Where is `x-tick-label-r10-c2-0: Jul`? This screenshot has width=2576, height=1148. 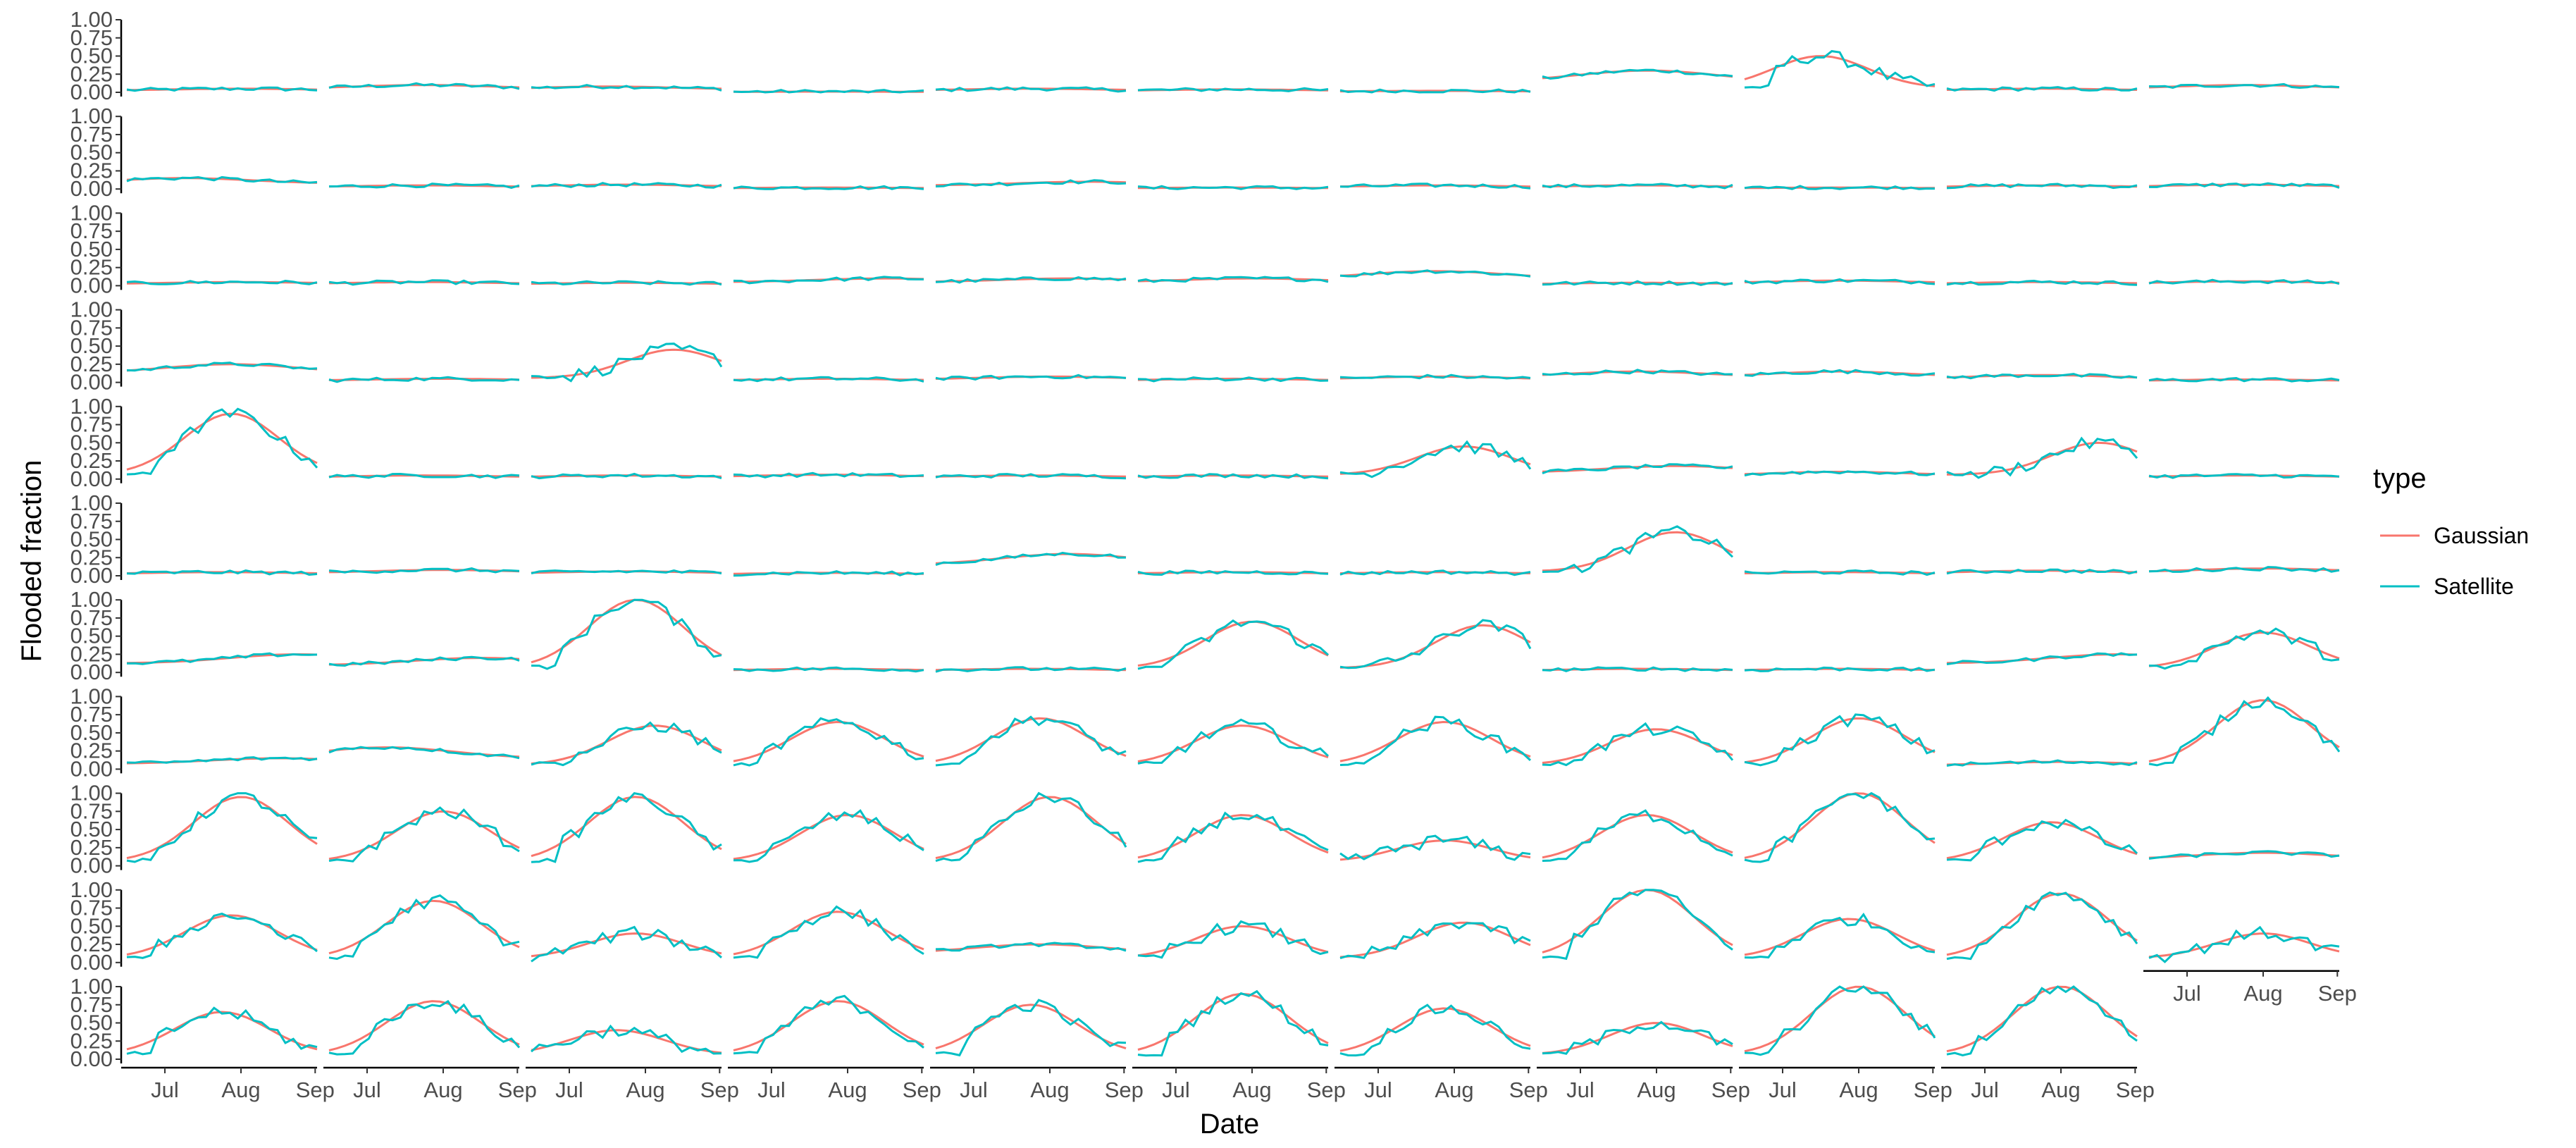
x-tick-label-r10-c2-0: Jul is located at coordinates (569, 1090).